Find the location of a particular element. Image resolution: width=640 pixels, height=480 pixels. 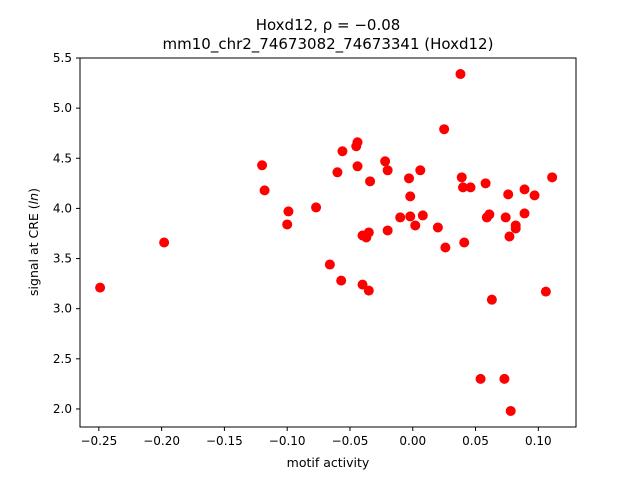

y-axis-label: signal at CRE (ln) is located at coordinates (33, 242).